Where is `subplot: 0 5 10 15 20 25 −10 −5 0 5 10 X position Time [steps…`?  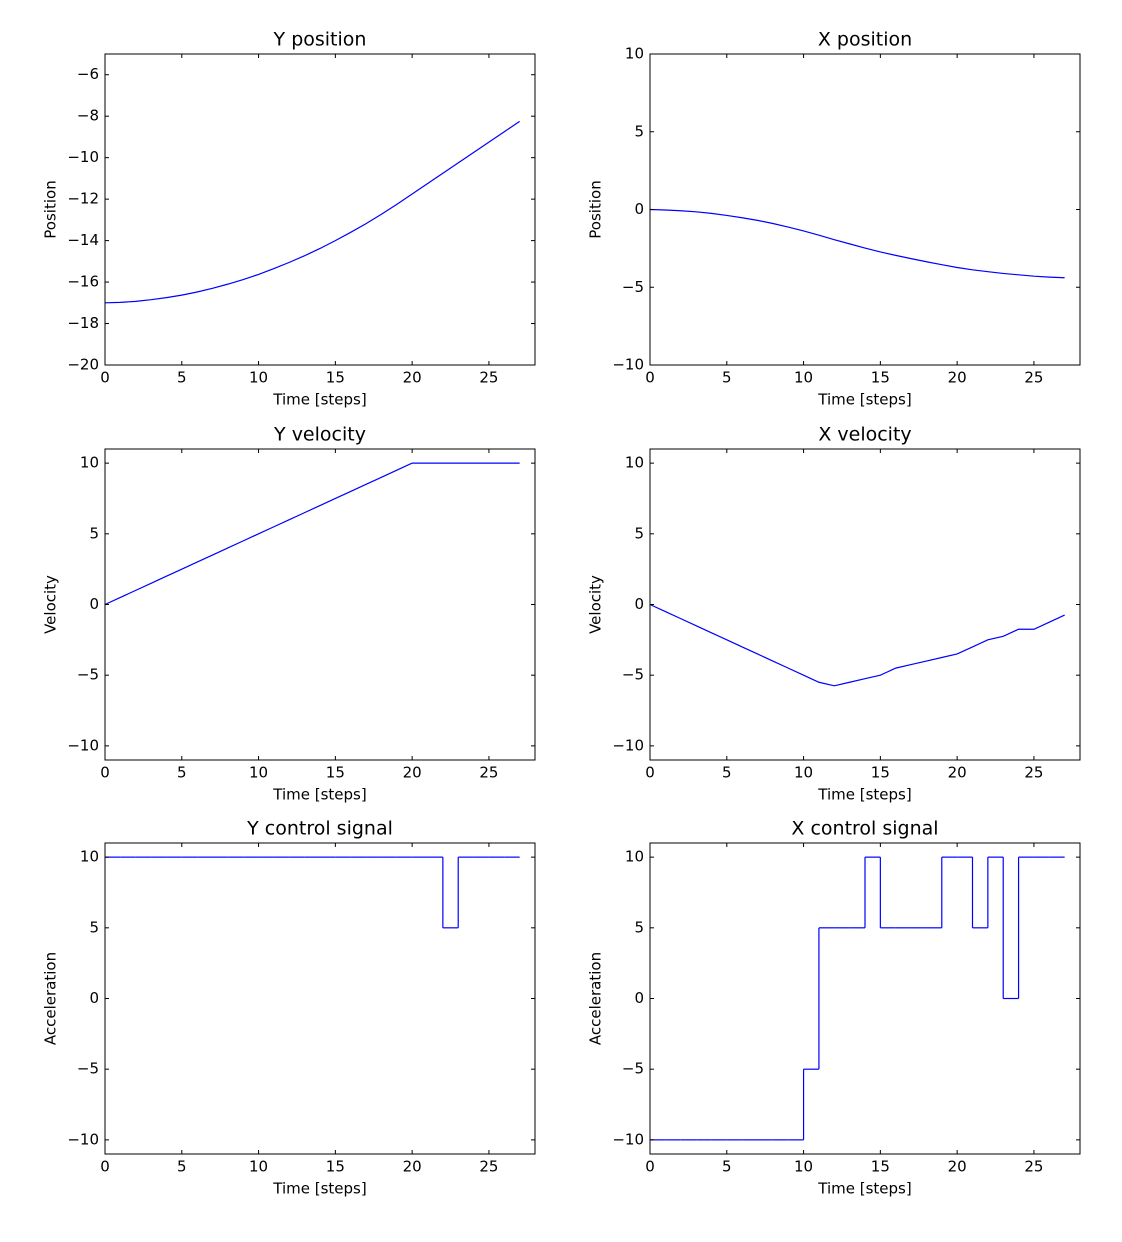 subplot: 0 5 10 15 20 25 −10 −5 0 5 10 X position Time [steps… is located at coordinates (834, 219).